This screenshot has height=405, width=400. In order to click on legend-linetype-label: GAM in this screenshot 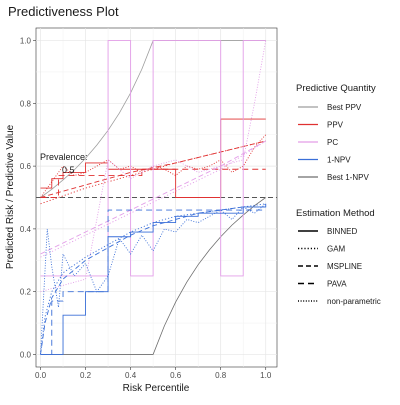, I will do `click(336, 249)`.